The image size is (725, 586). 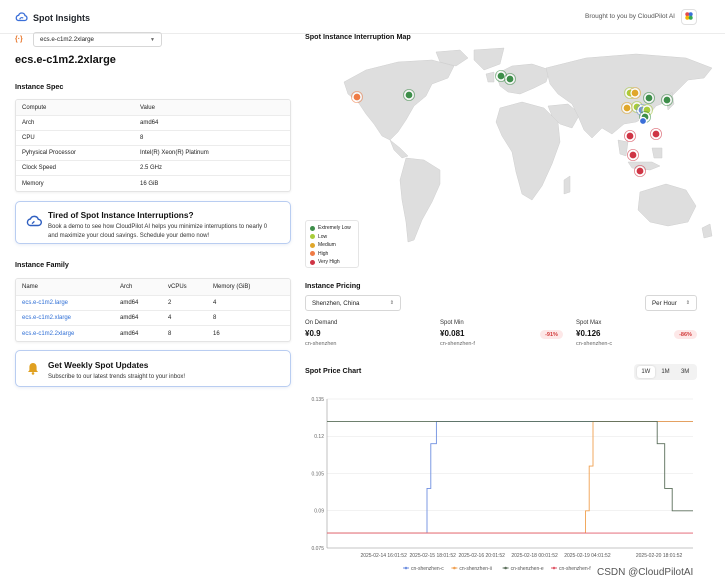 I want to click on legend-label: cn-shenzhen-f, so click(x=575, y=568).